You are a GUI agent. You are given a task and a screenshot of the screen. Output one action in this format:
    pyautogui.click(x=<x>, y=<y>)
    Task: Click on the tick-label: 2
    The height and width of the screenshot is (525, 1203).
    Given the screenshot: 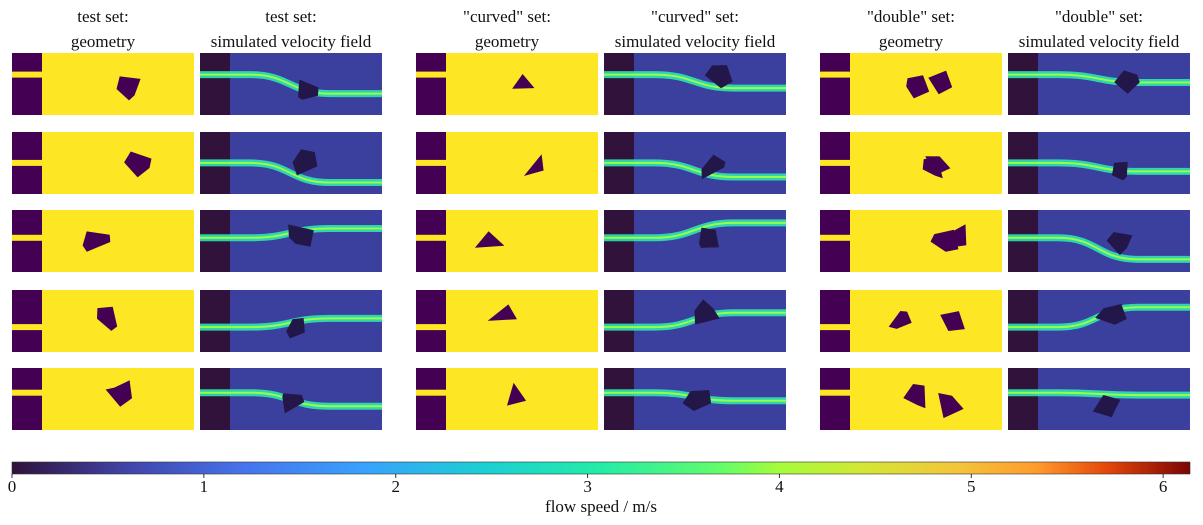 What is the action you would take?
    pyautogui.click(x=395, y=486)
    